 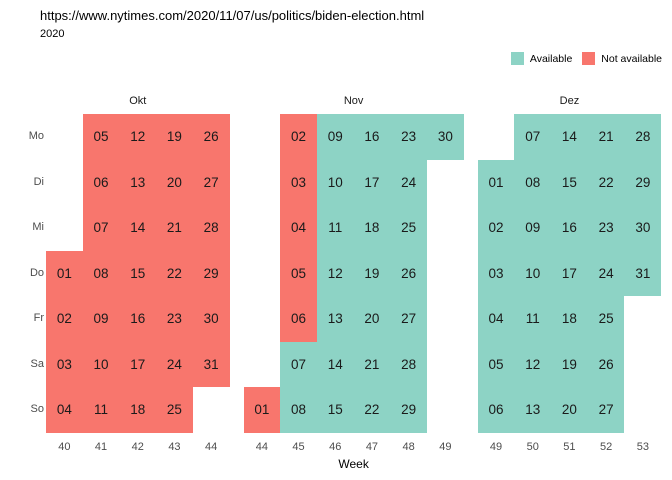 What do you see at coordinates (631, 58) in the screenshot?
I see `legend-label: Not available` at bounding box center [631, 58].